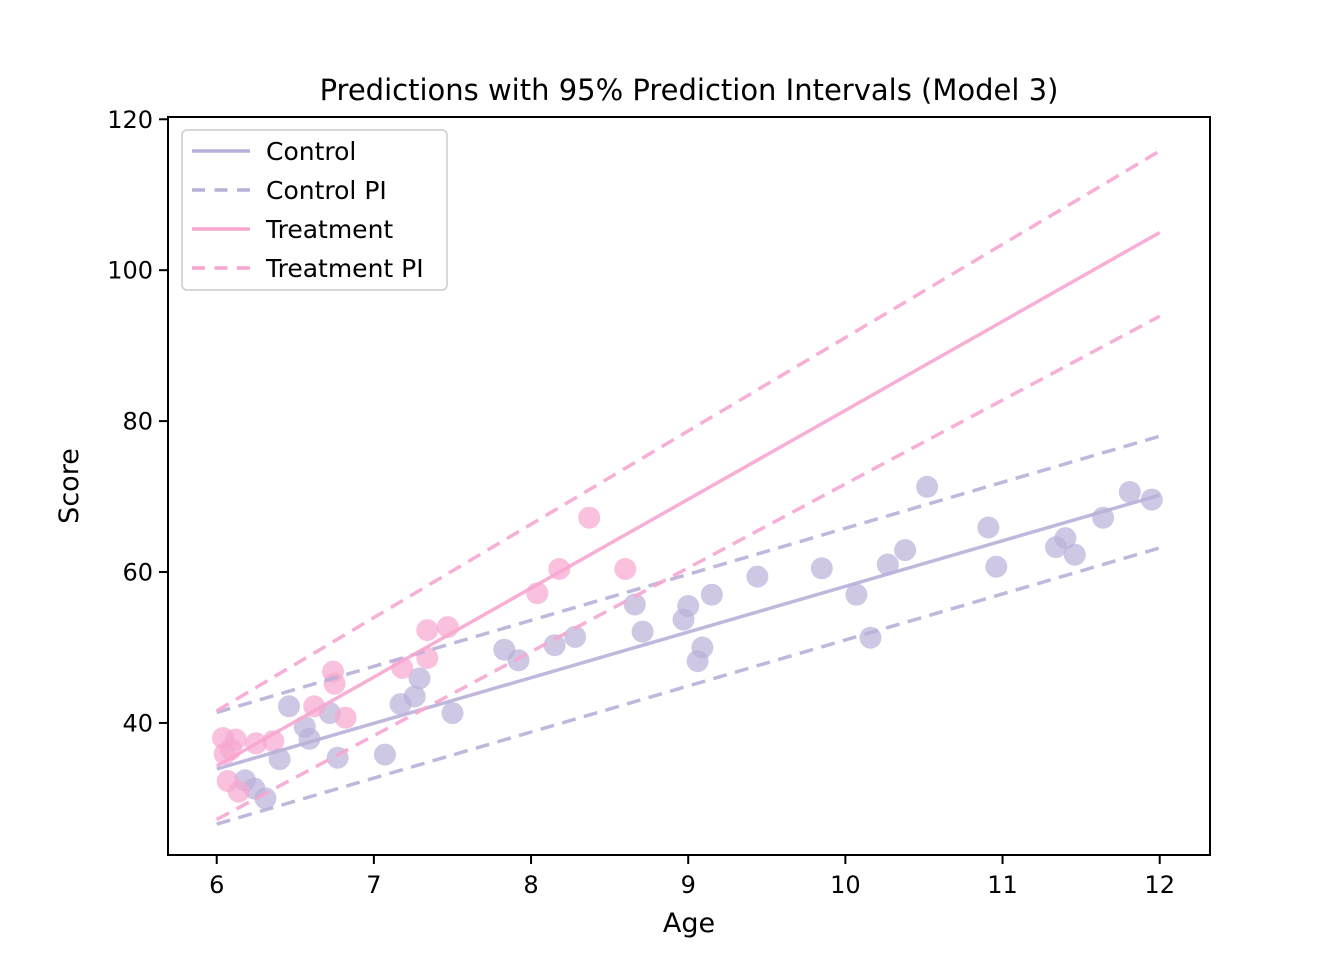 The width and height of the screenshot is (1344, 960). Describe the element at coordinates (137, 422) in the screenshot. I see `y-tick-label: 80` at that location.